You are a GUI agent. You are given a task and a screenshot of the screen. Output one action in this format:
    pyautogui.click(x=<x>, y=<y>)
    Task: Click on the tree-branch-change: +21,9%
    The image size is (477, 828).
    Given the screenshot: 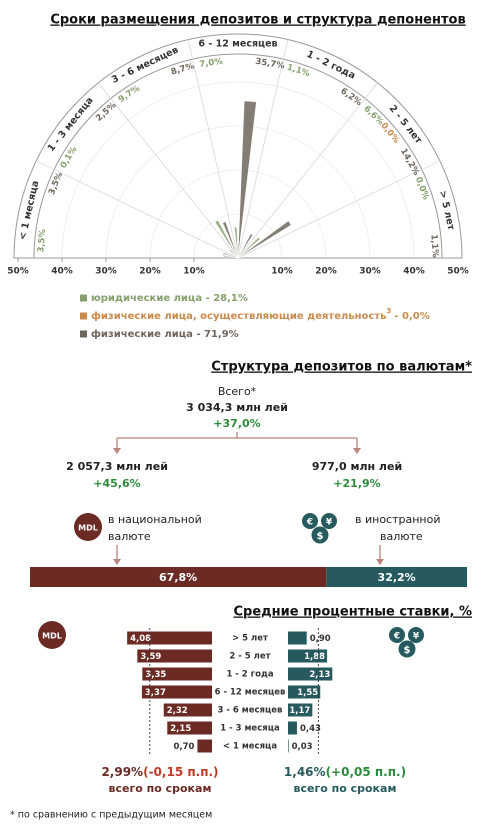 What is the action you would take?
    pyautogui.click(x=356, y=483)
    